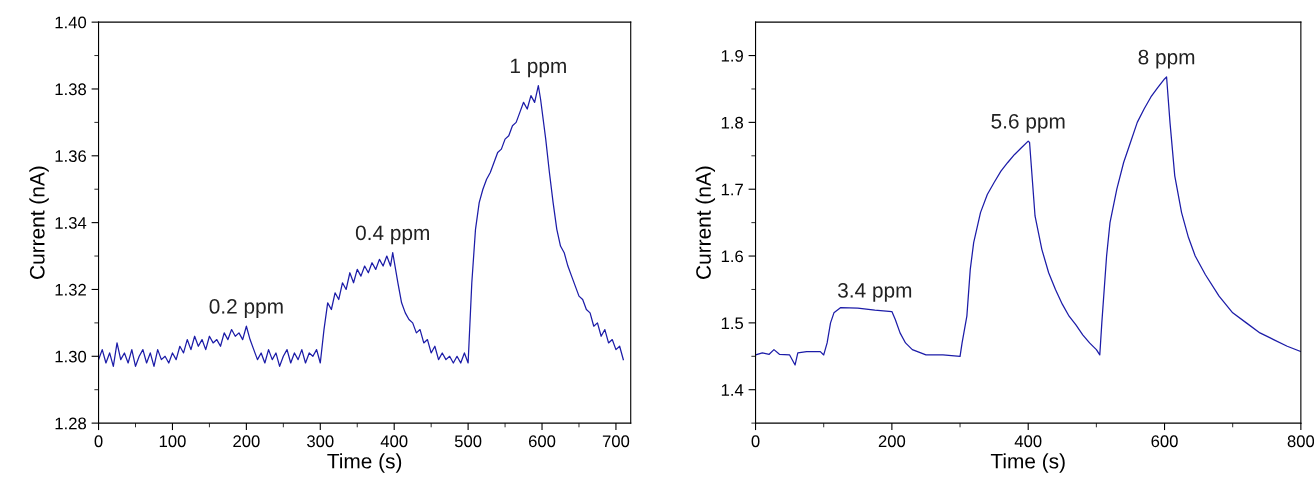  I want to click on annotation: 0.2 ppm, so click(246, 308).